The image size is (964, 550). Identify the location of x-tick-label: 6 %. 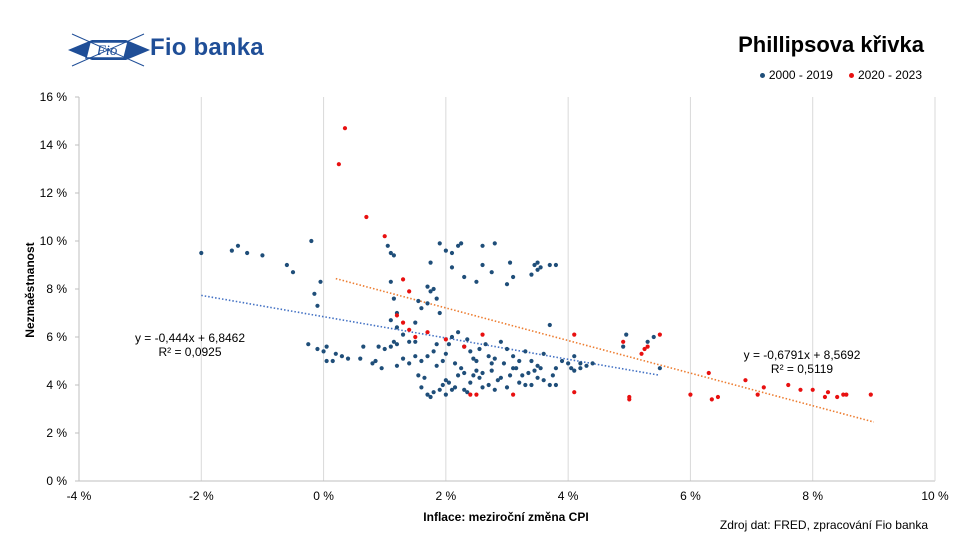
(690, 496).